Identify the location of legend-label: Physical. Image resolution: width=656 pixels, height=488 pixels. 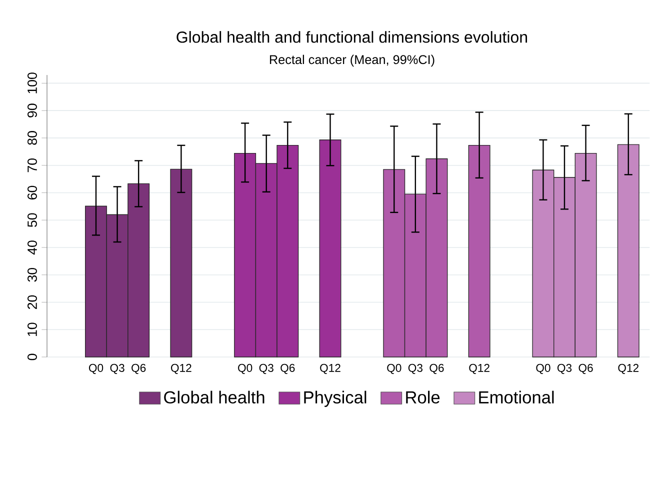
(335, 398).